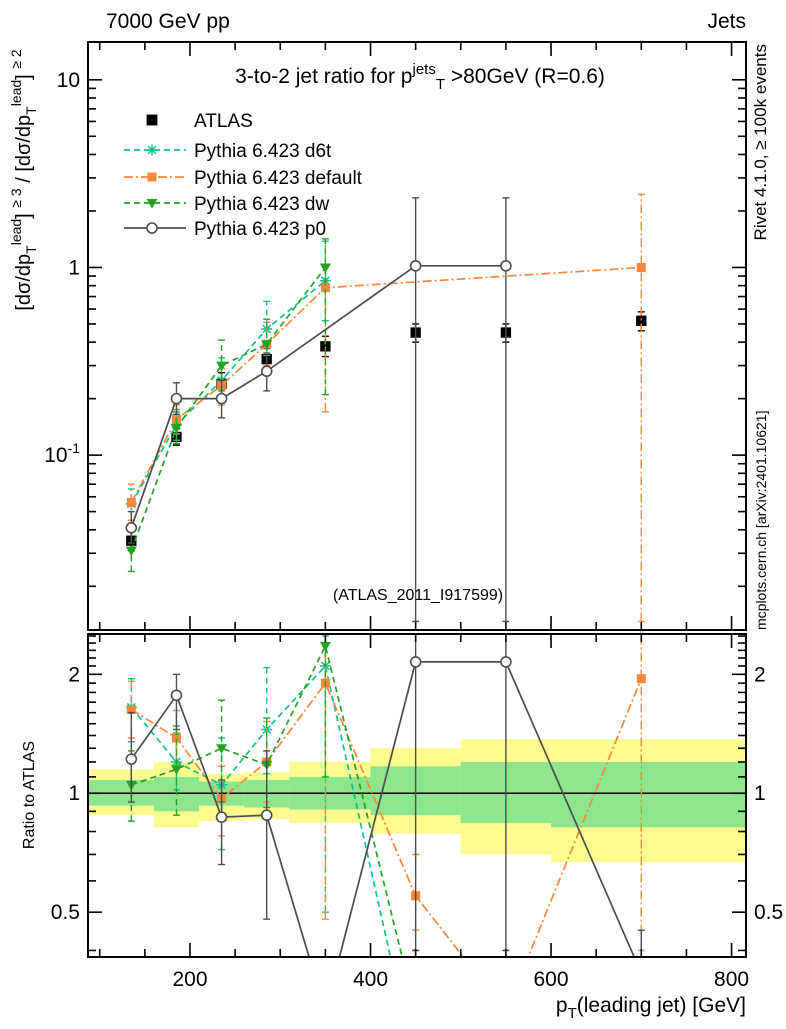 The image size is (786, 1029). Describe the element at coordinates (760, 142) in the screenshot. I see `rivet-version-note: Rivet 4.1.0, ≥ 100k events` at that location.